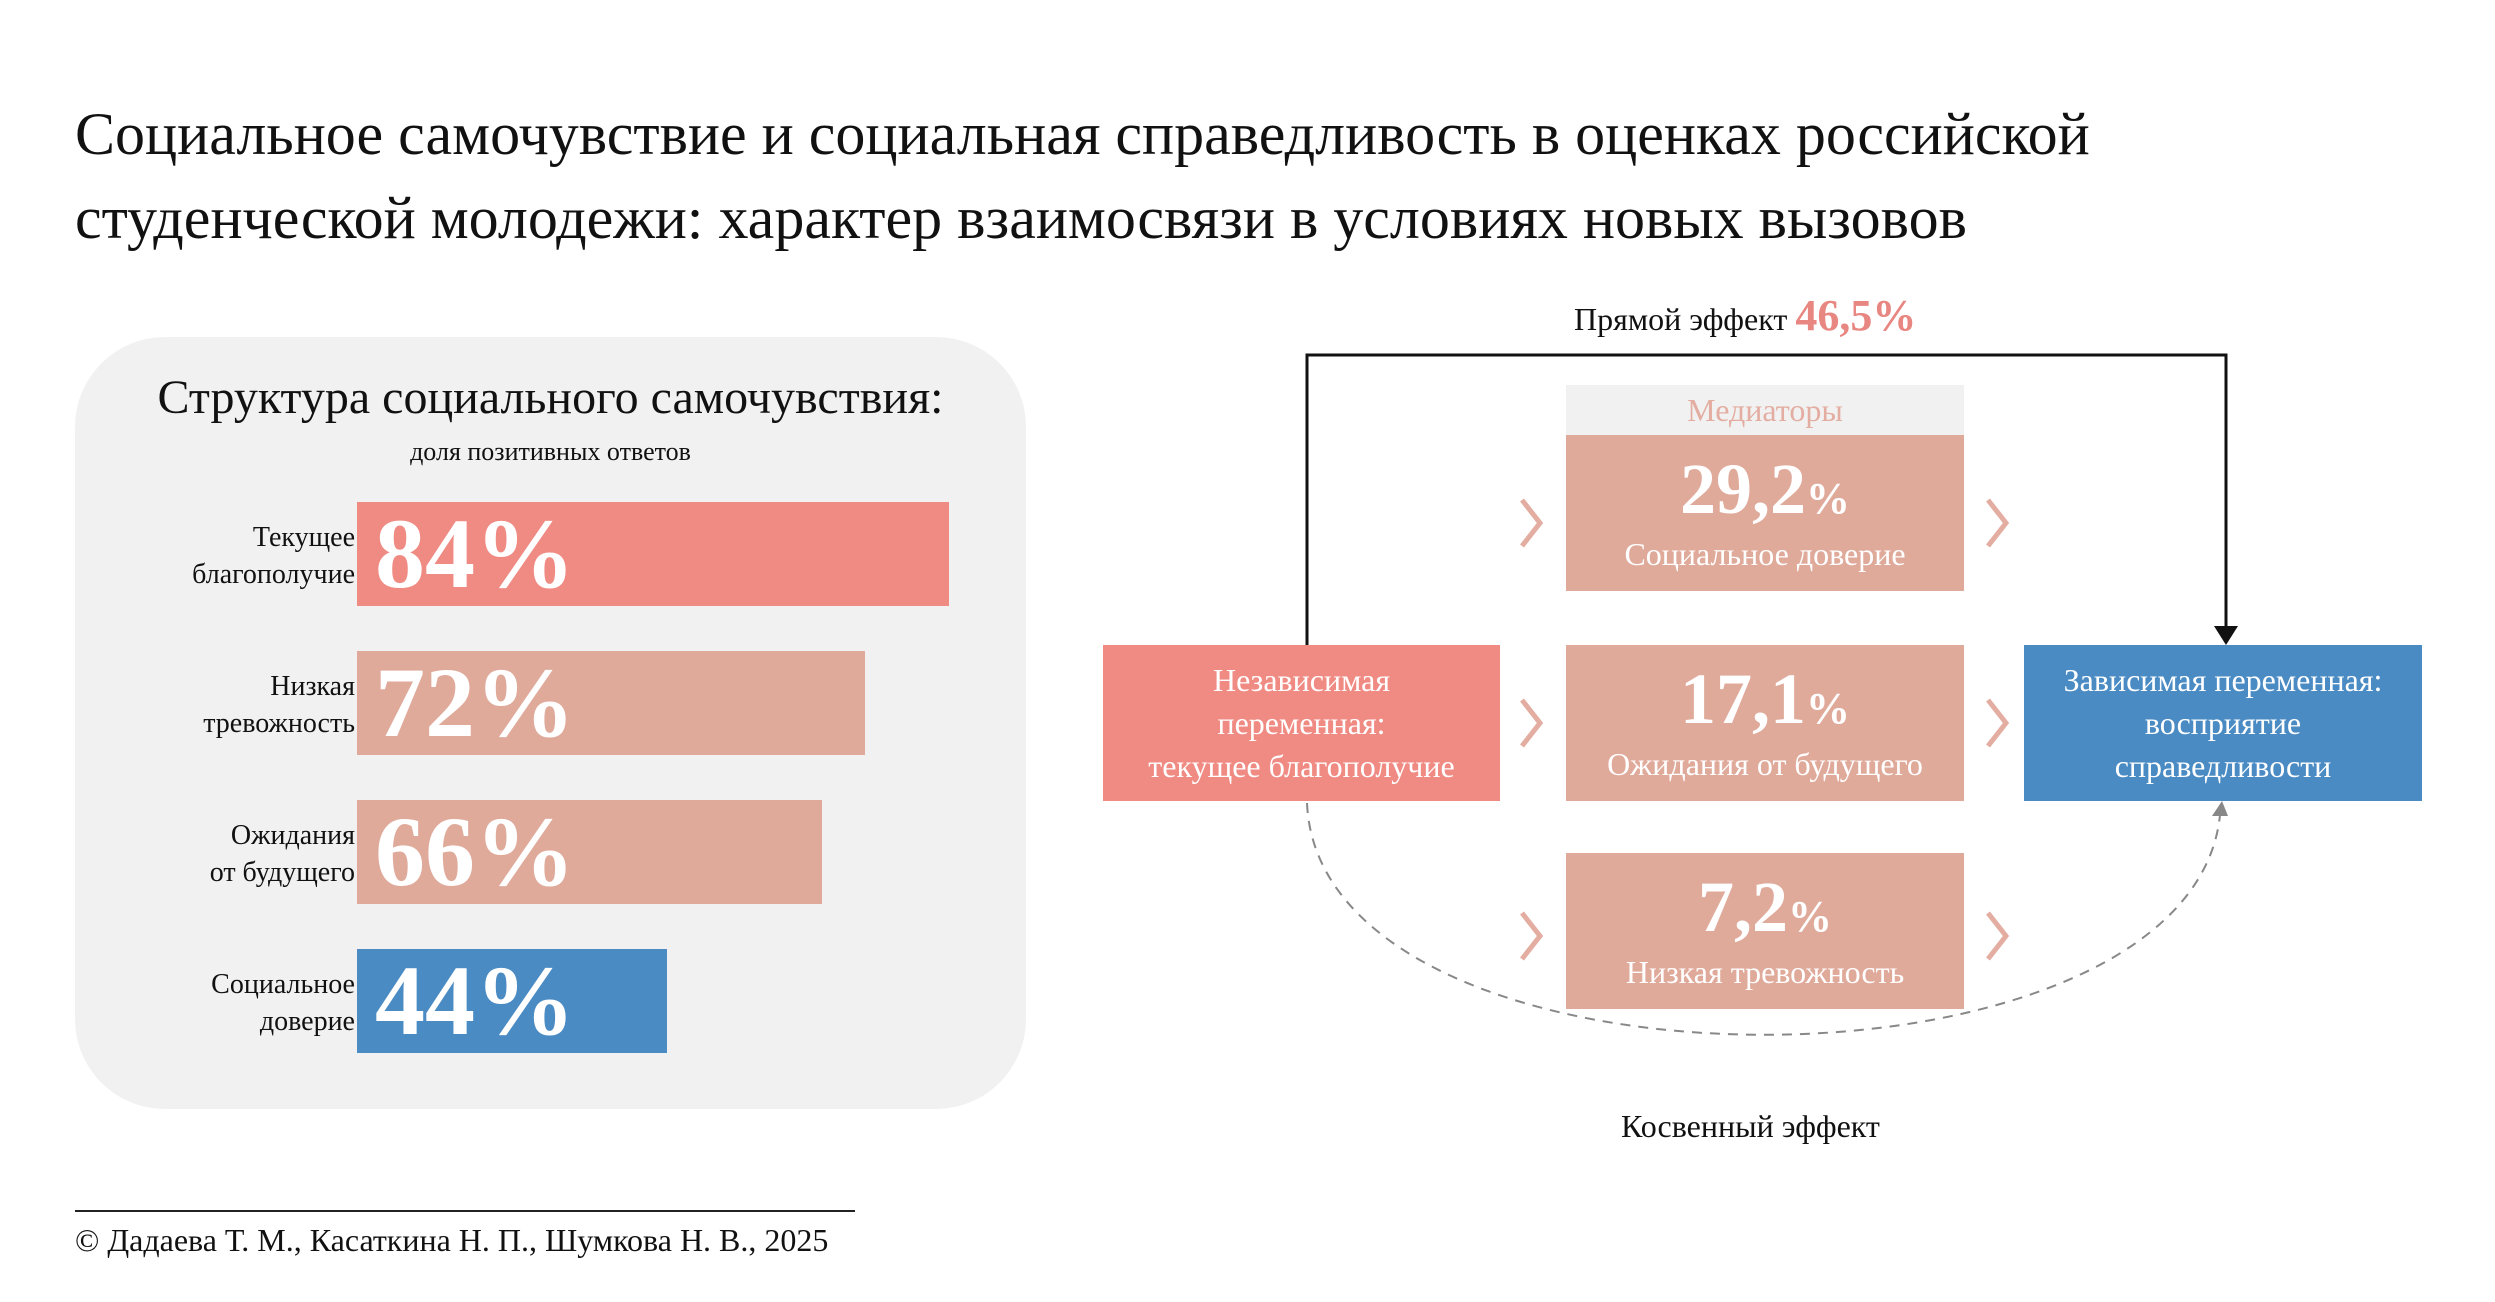  What do you see at coordinates (475, 1000) in the screenshot?
I see `bar-value-label: 44%` at bounding box center [475, 1000].